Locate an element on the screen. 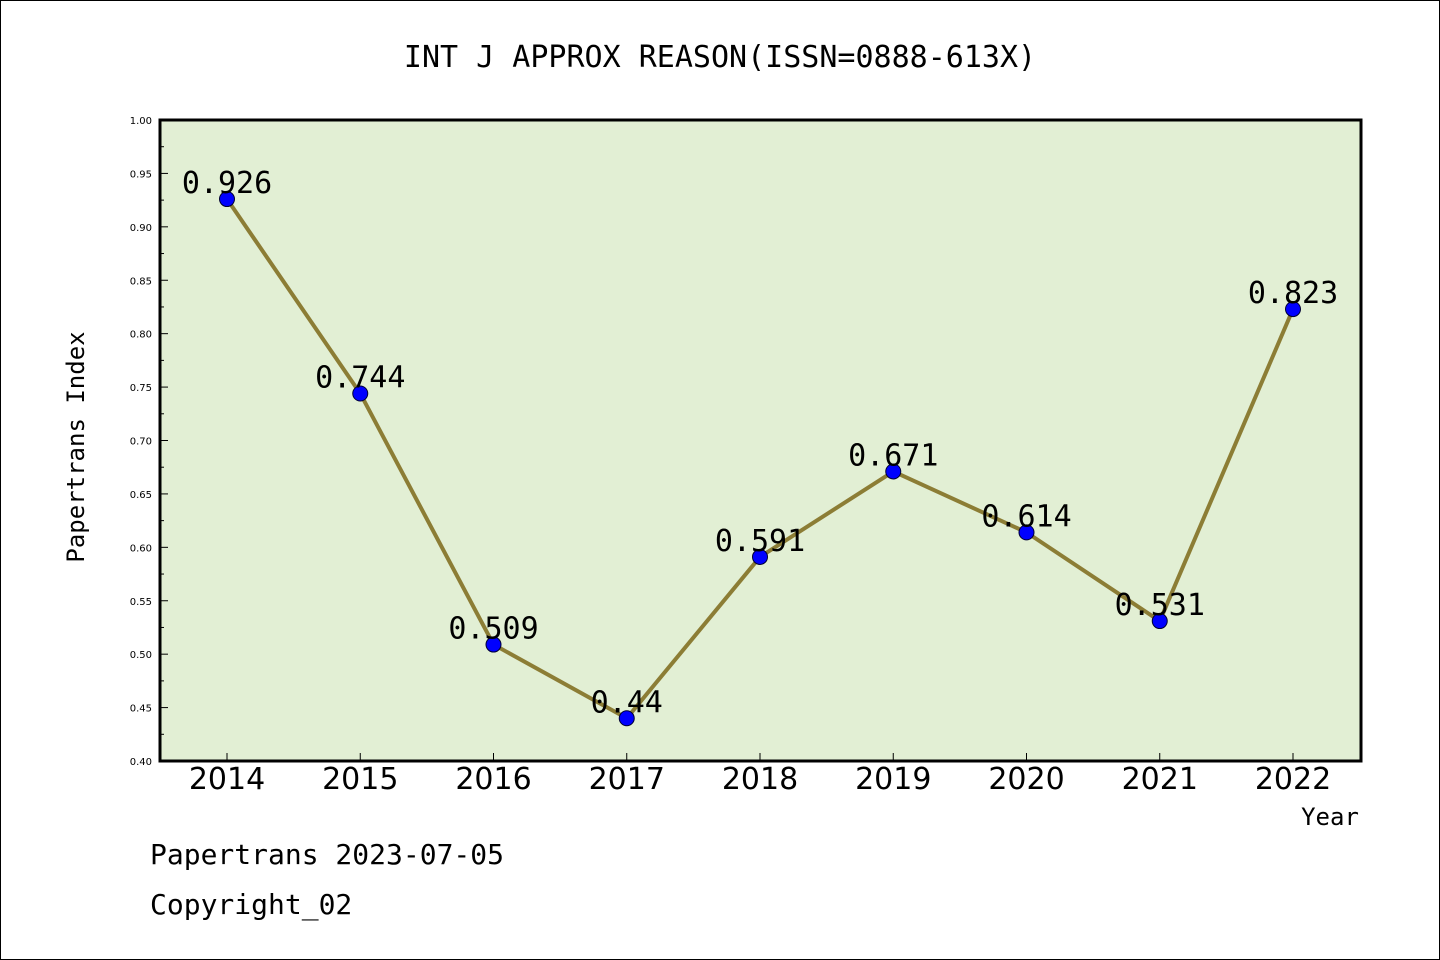  data-label: 0.614 is located at coordinates (1026, 516).